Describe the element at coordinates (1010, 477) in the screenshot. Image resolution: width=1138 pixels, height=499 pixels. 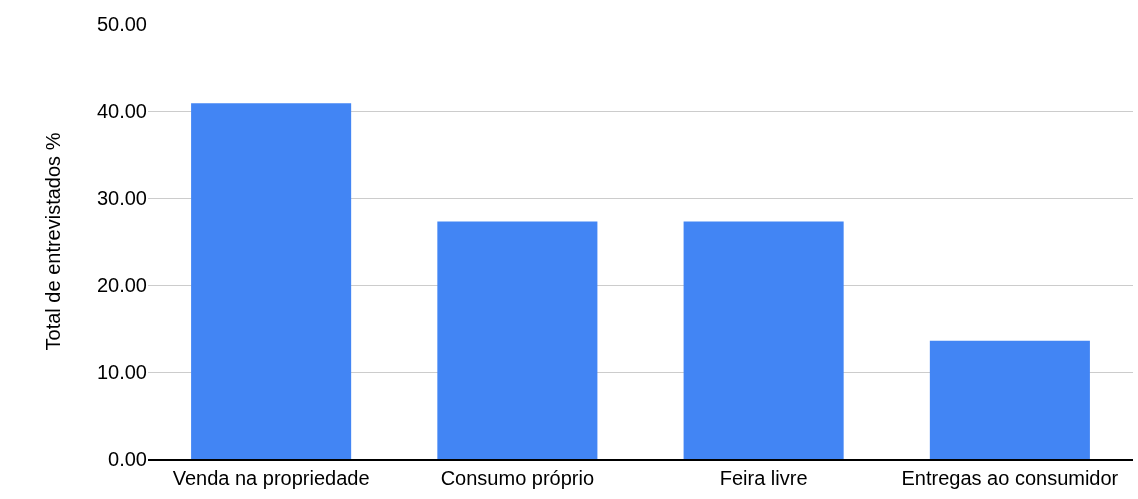
I see `x-tick-label: Entregas ao consumidor` at that location.